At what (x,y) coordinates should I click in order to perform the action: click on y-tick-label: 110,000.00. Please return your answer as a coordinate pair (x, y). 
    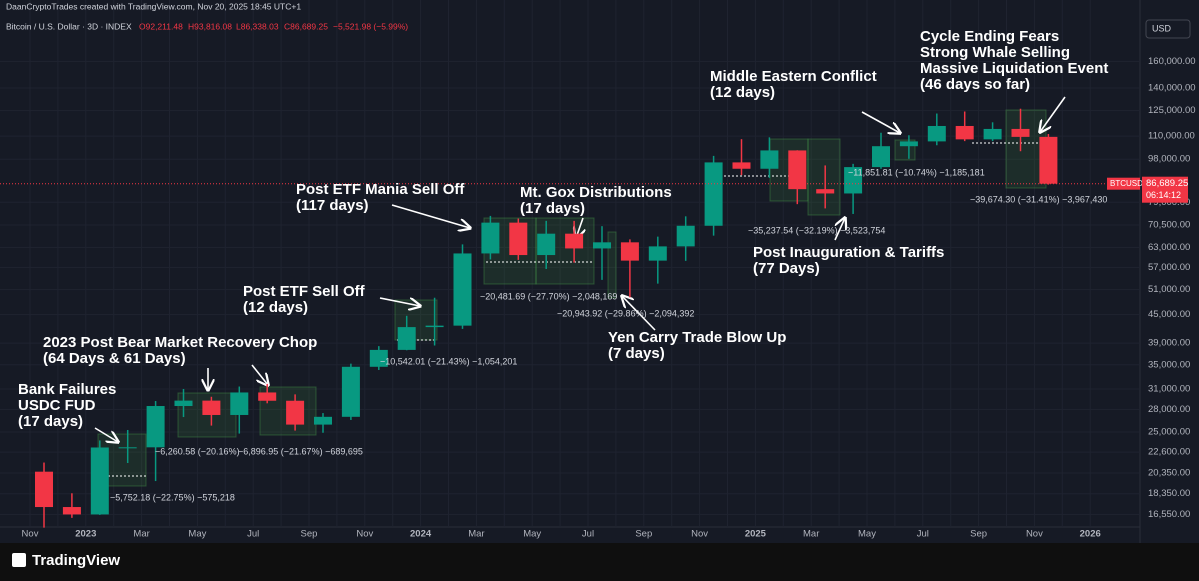
    Looking at the image, I should click on (1171, 136).